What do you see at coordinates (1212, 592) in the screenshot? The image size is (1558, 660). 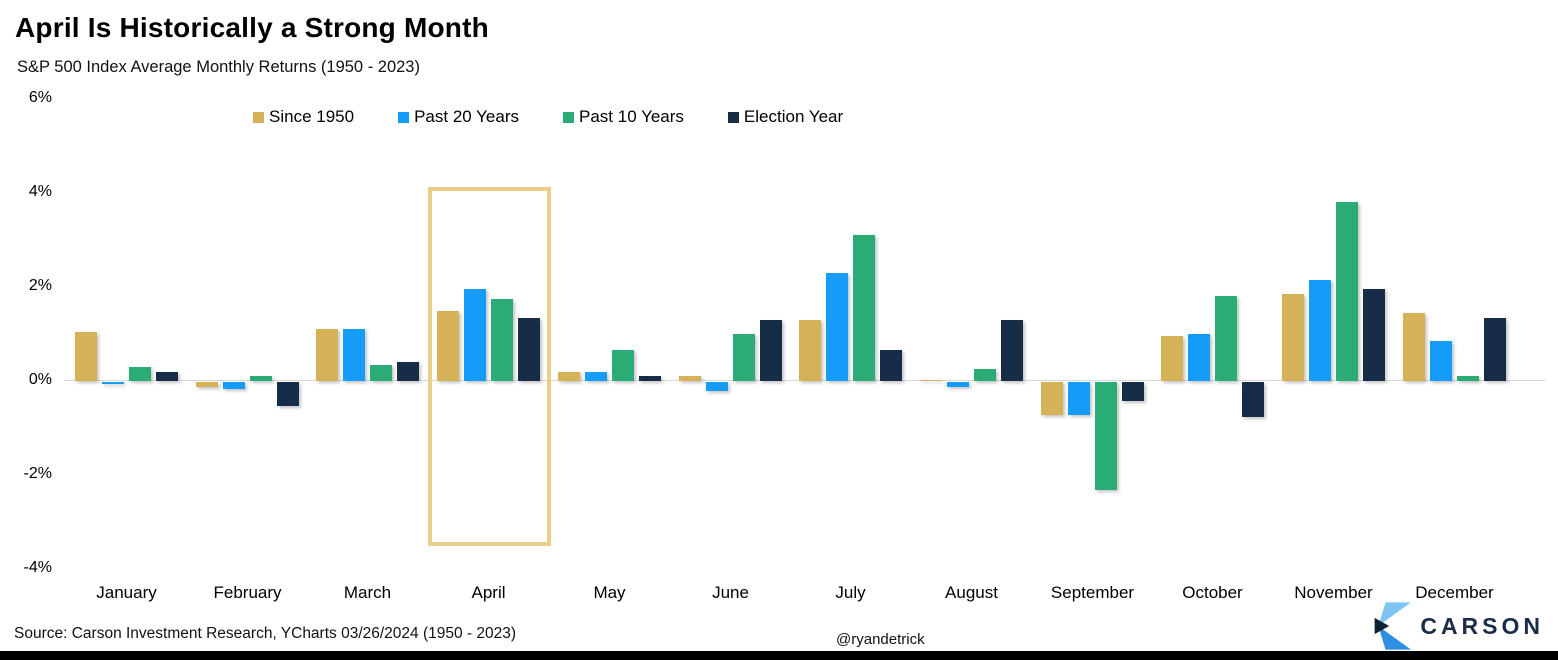 I see `x-label-october: October` at bounding box center [1212, 592].